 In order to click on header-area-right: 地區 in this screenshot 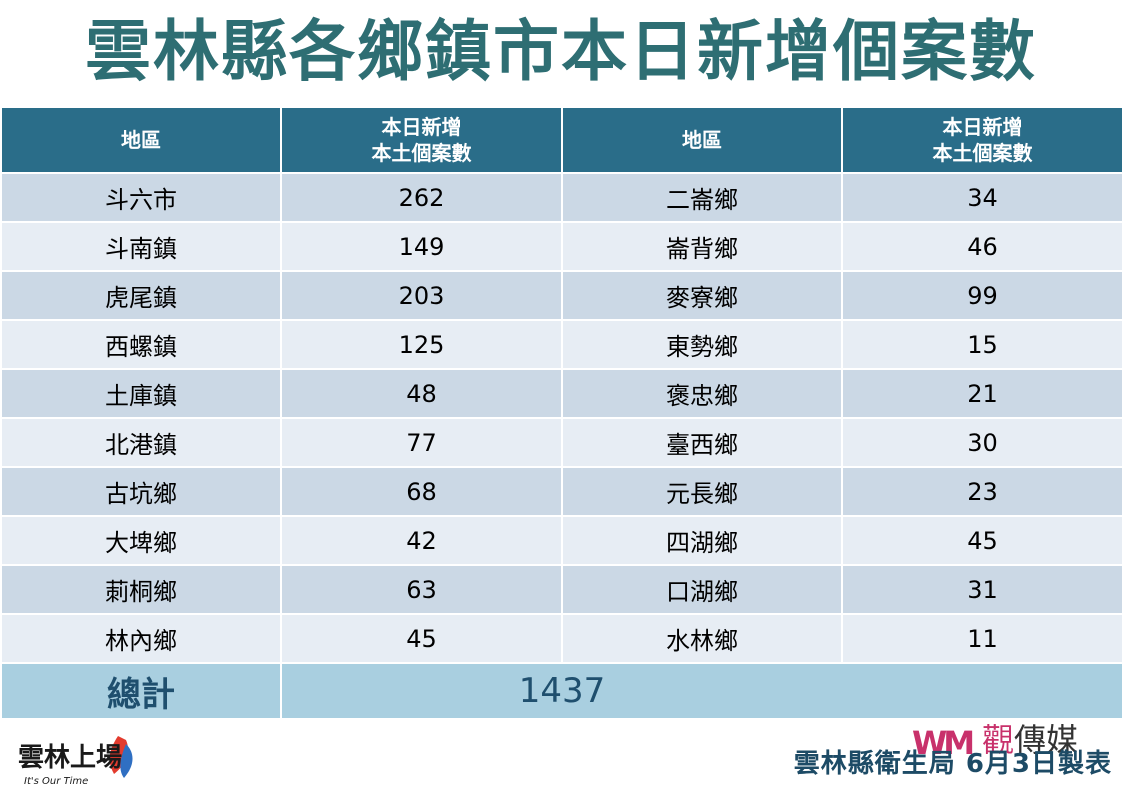, I will do `click(702, 140)`.